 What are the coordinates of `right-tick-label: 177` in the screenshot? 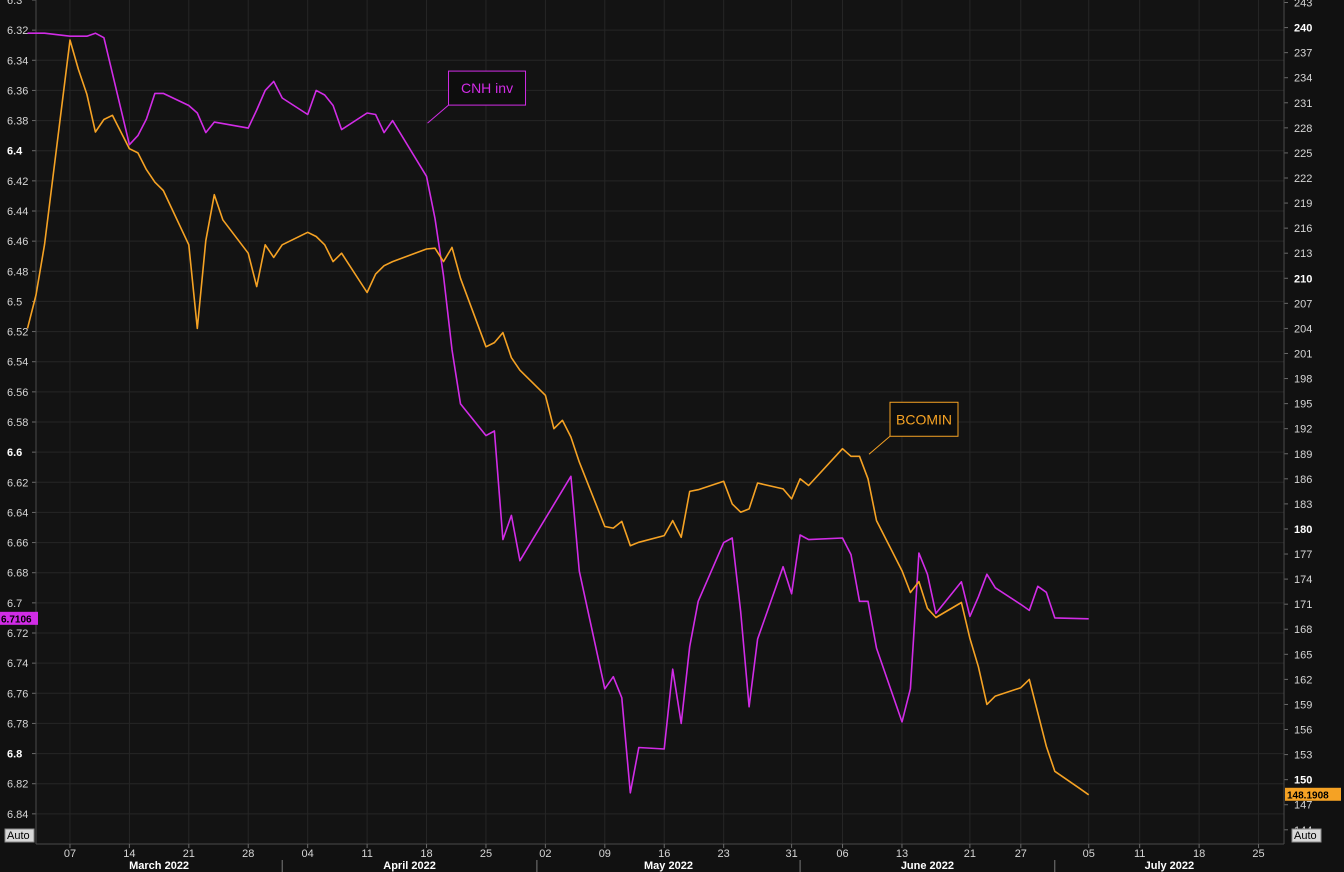 It's located at (1303, 555).